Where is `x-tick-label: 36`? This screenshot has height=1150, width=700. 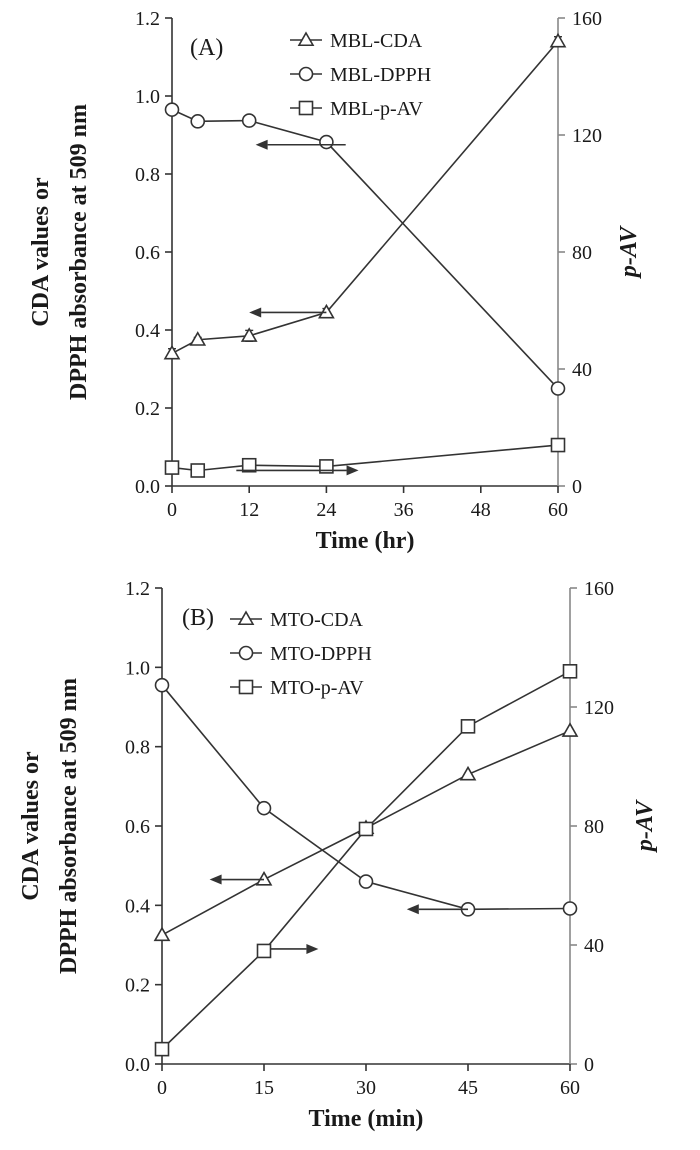
x-tick-label: 36 is located at coordinates (404, 510).